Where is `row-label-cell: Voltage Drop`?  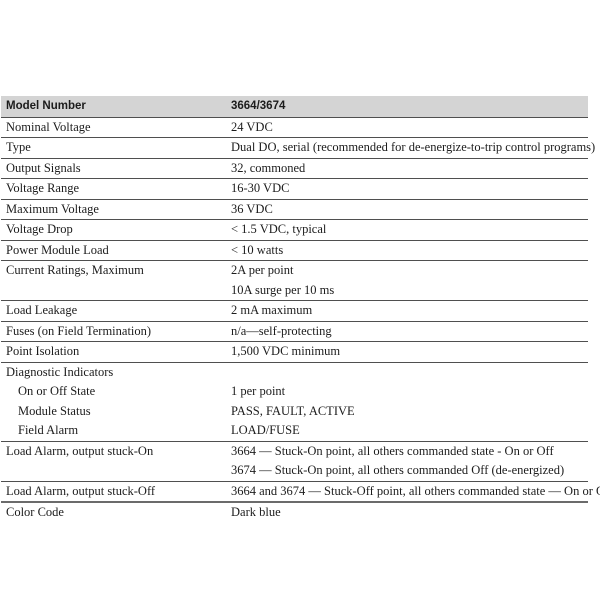 row-label-cell: Voltage Drop is located at coordinates (116, 230).